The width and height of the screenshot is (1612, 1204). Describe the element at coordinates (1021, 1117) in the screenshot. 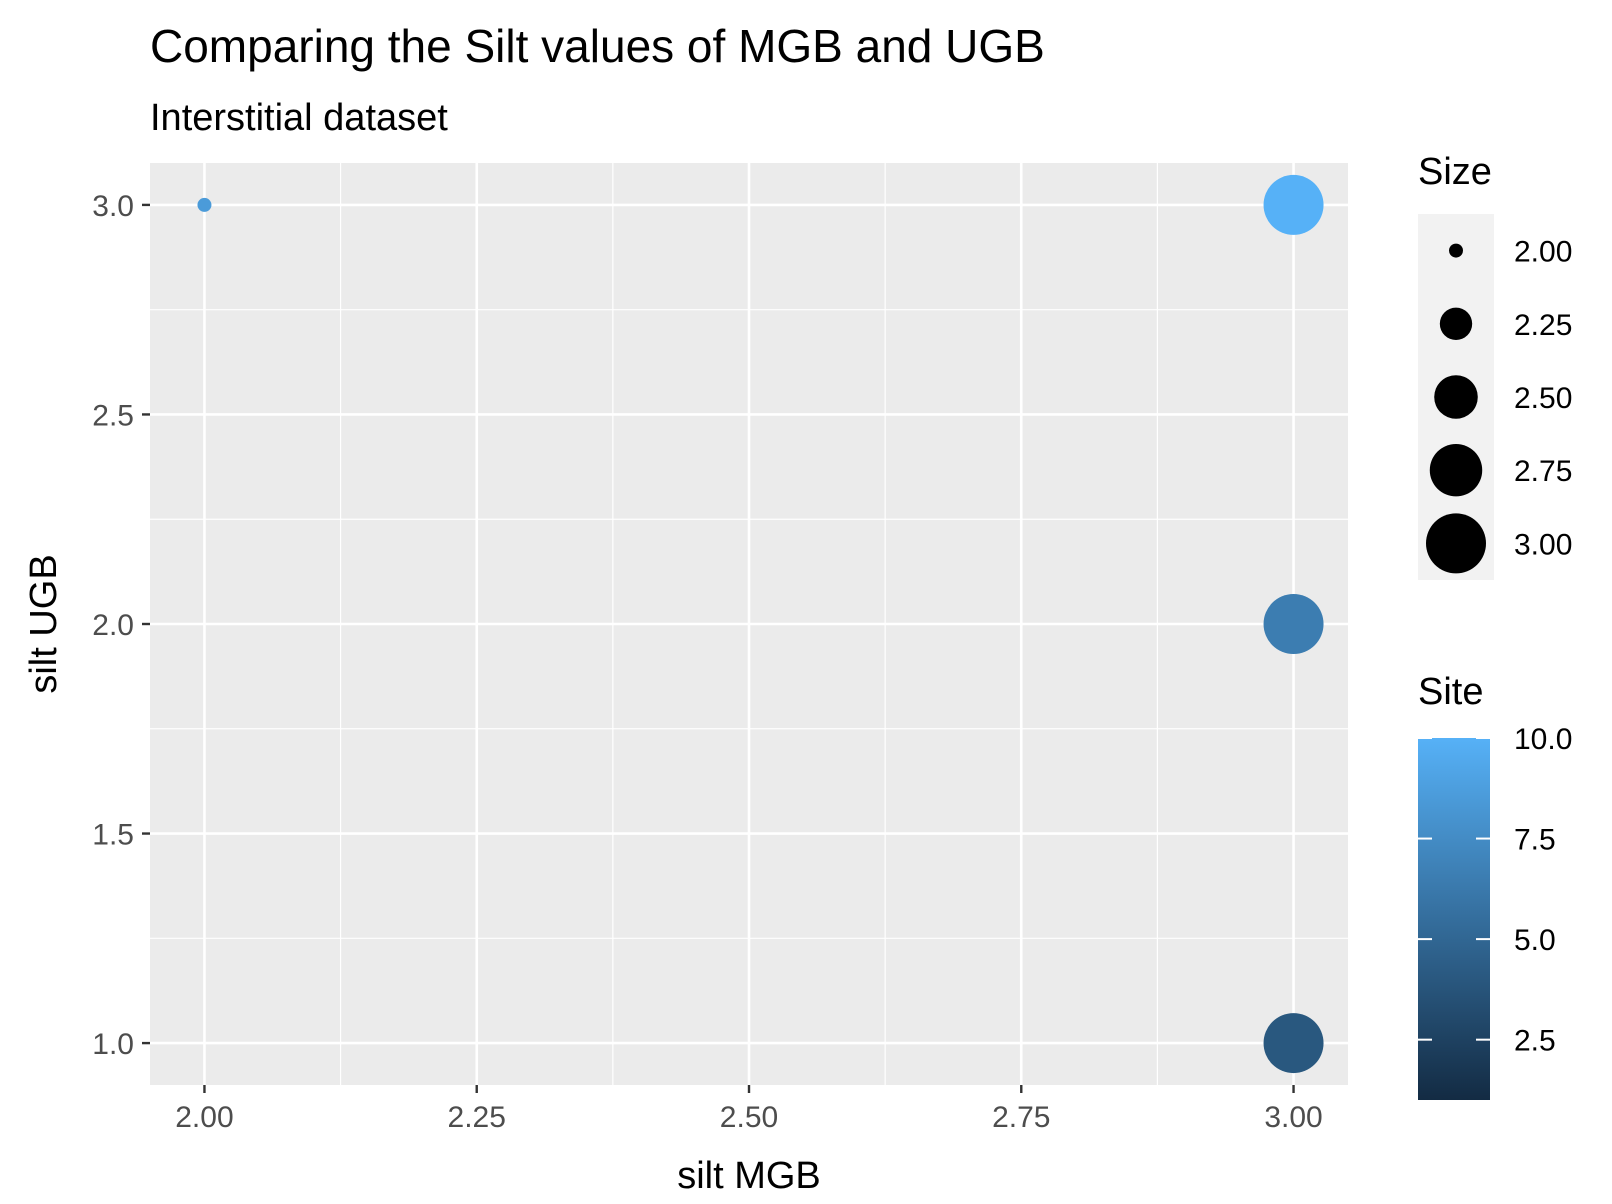

I see `x-tick-label: 2.75` at that location.